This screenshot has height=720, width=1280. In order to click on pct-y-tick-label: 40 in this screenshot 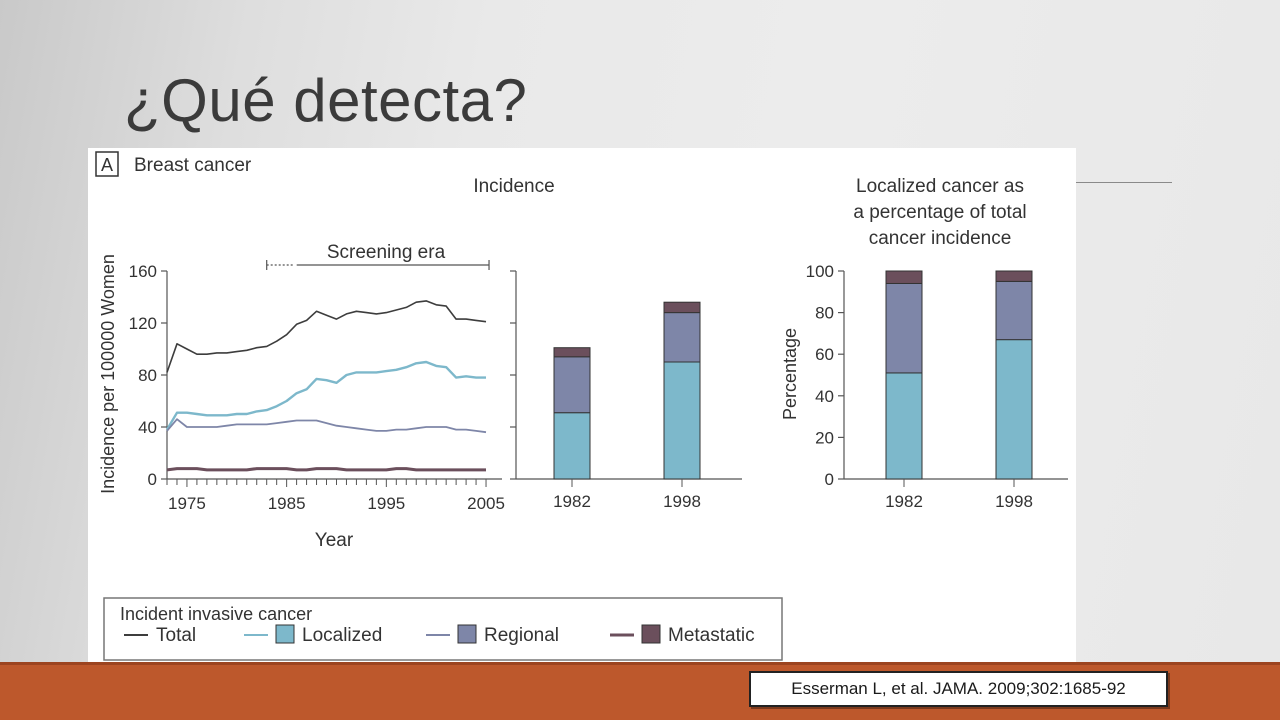, I will do `click(824, 396)`.